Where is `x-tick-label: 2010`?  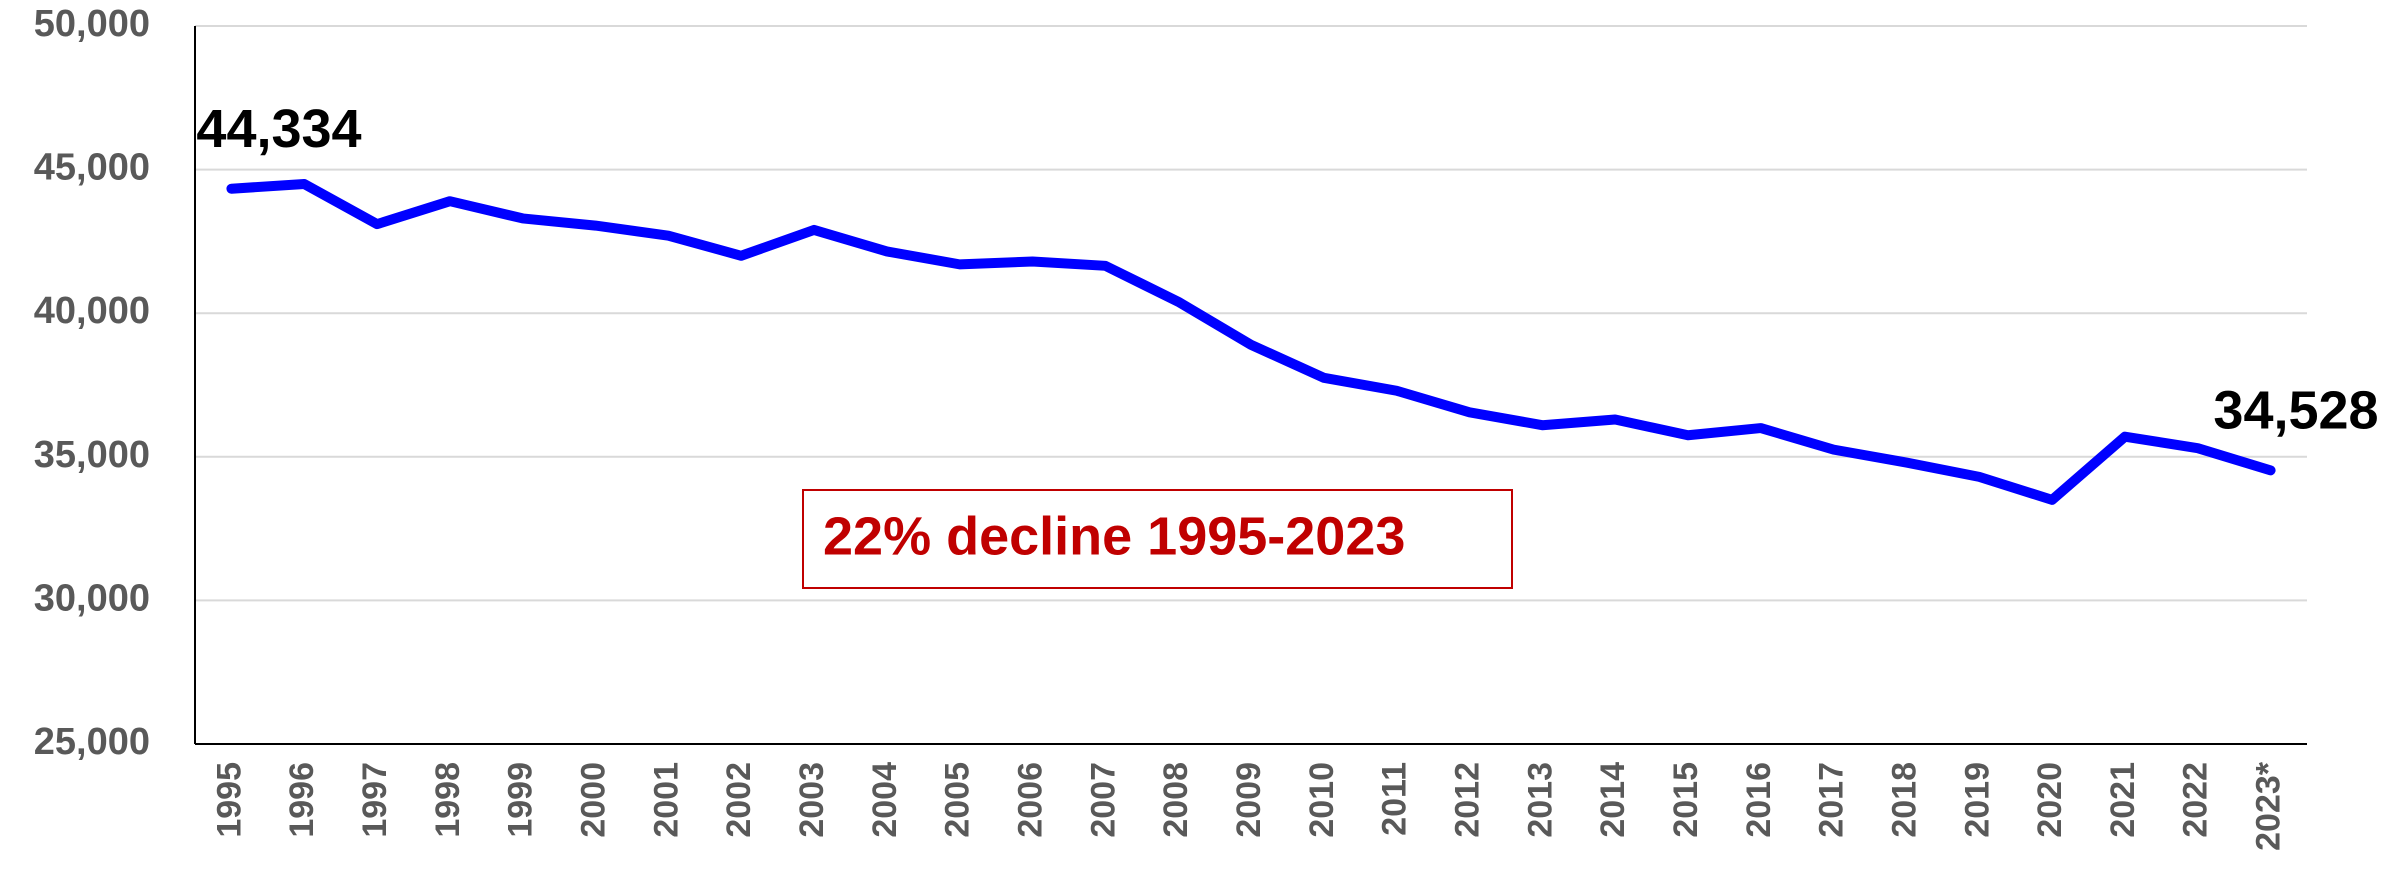
x-tick-label: 2010 is located at coordinates (1322, 800).